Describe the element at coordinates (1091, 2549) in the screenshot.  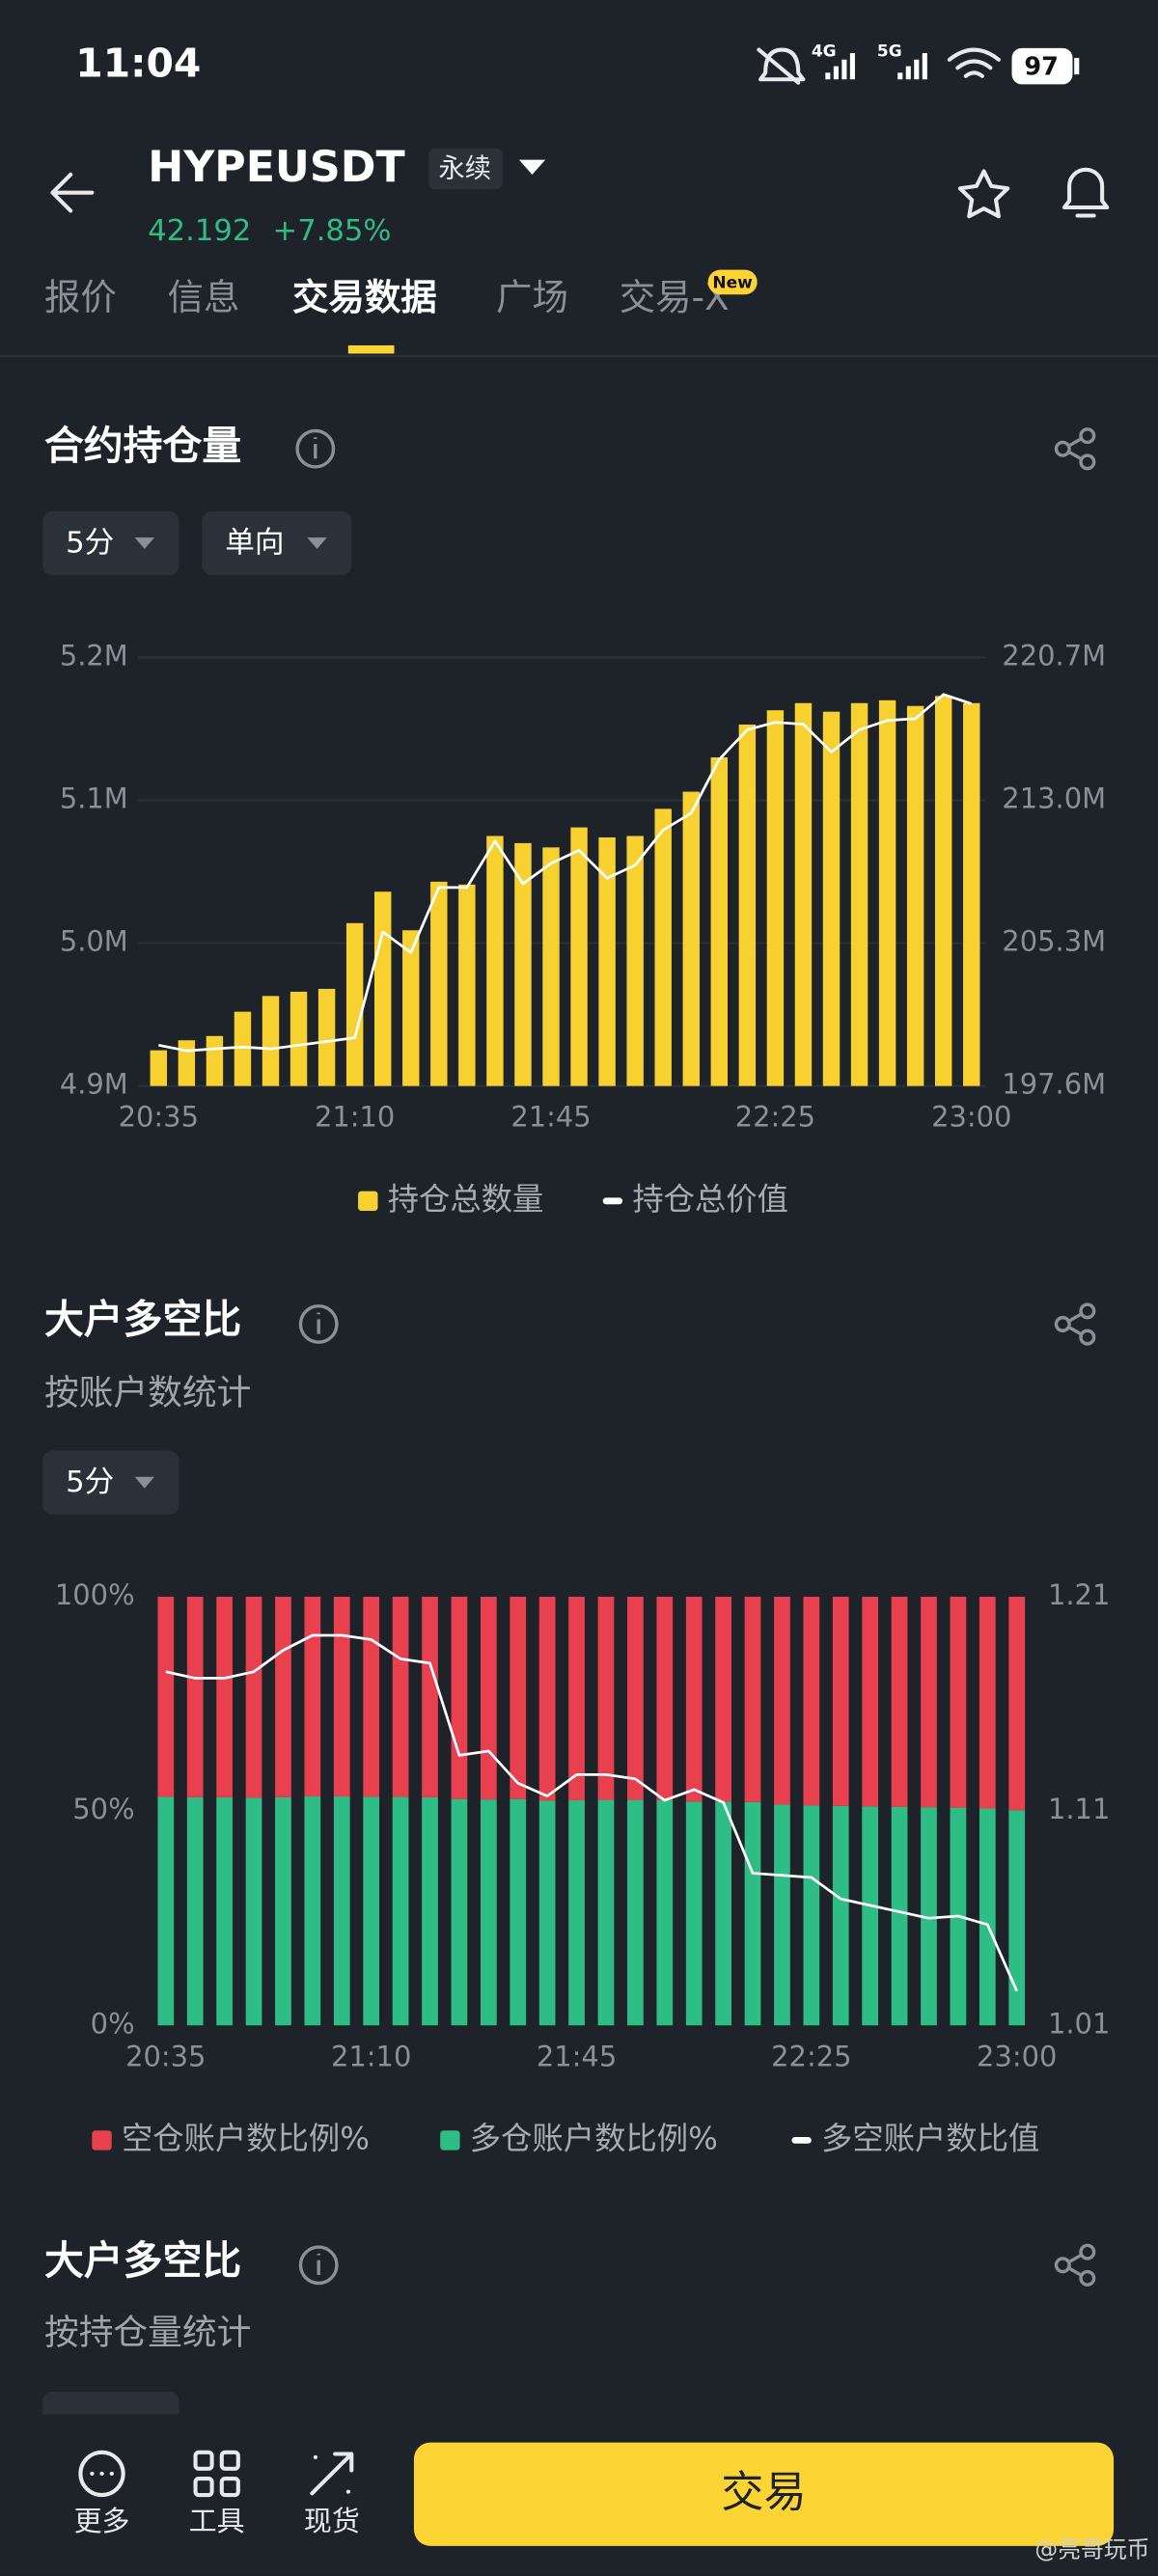
I see `watermark: @亮哥玩币` at that location.